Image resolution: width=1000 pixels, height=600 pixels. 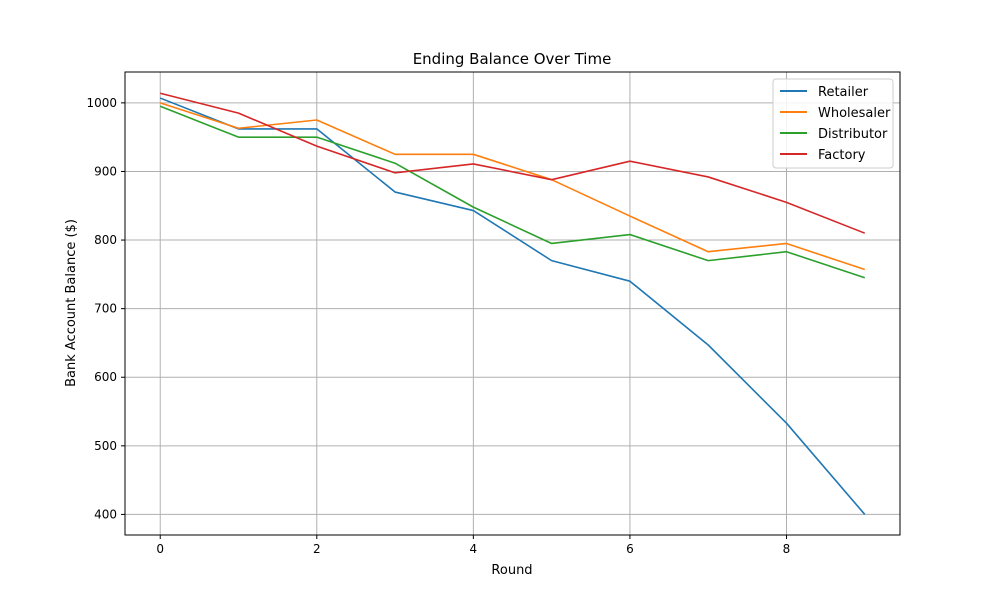 What do you see at coordinates (101, 103) in the screenshot?
I see `y-tick-label: 1000` at bounding box center [101, 103].